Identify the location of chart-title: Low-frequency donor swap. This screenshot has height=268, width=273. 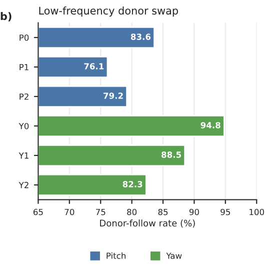
(108, 11).